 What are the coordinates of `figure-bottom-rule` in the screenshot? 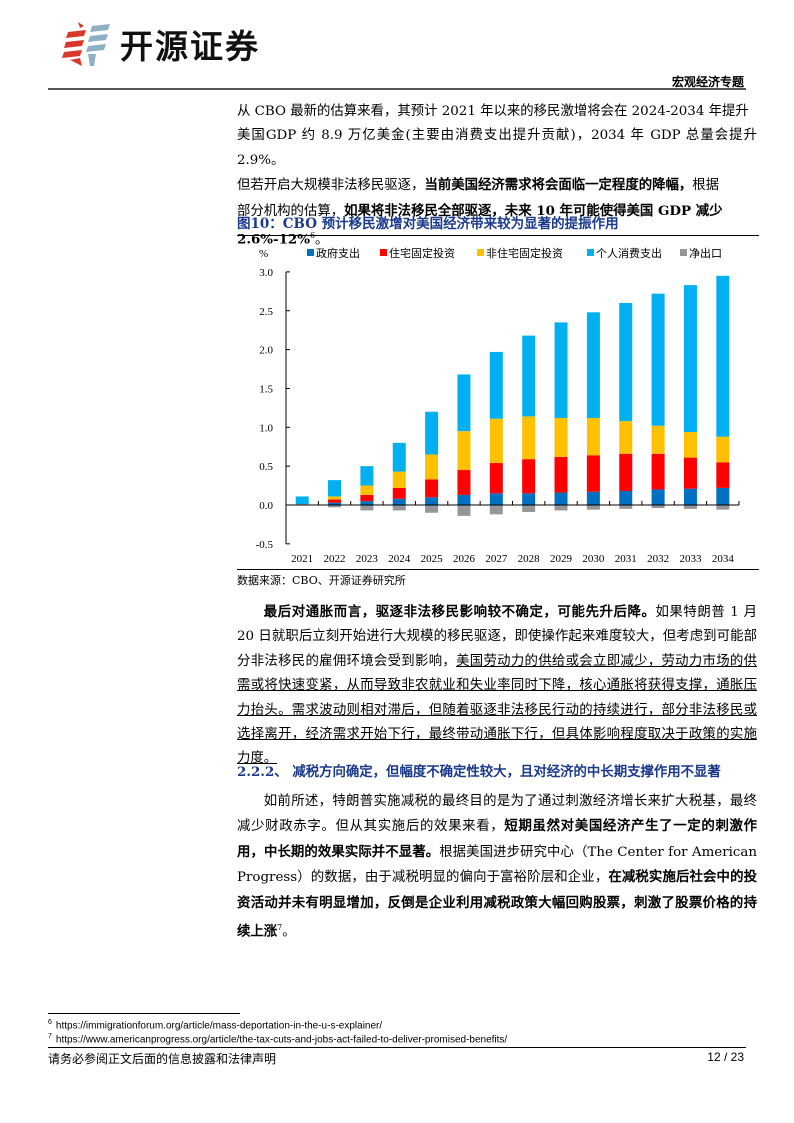 It's located at (498, 569).